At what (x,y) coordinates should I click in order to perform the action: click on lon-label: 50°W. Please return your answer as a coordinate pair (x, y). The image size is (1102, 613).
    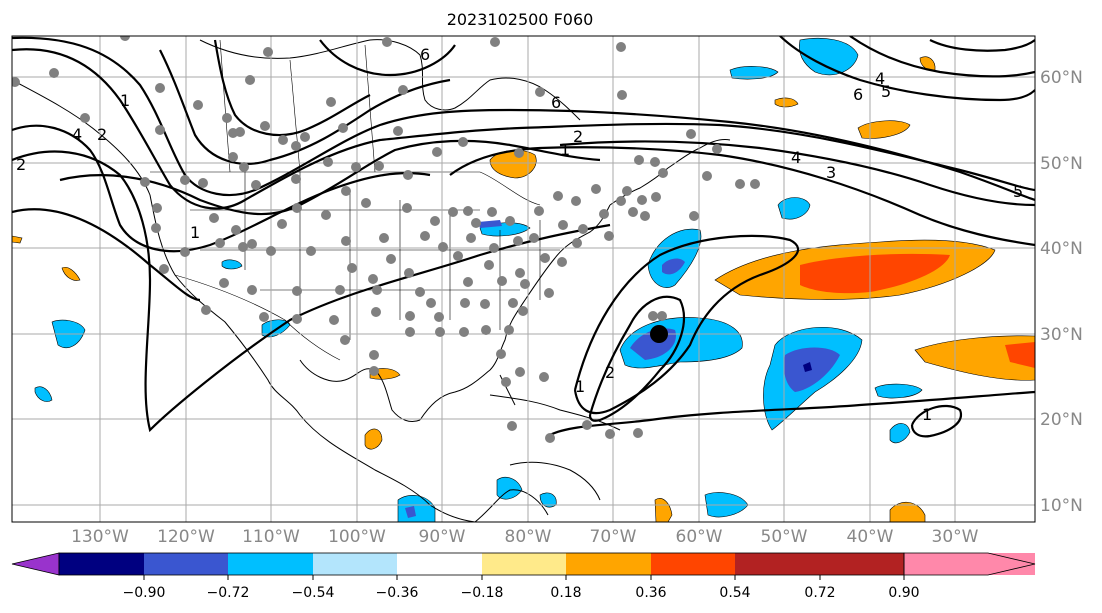
    Looking at the image, I should click on (784, 537).